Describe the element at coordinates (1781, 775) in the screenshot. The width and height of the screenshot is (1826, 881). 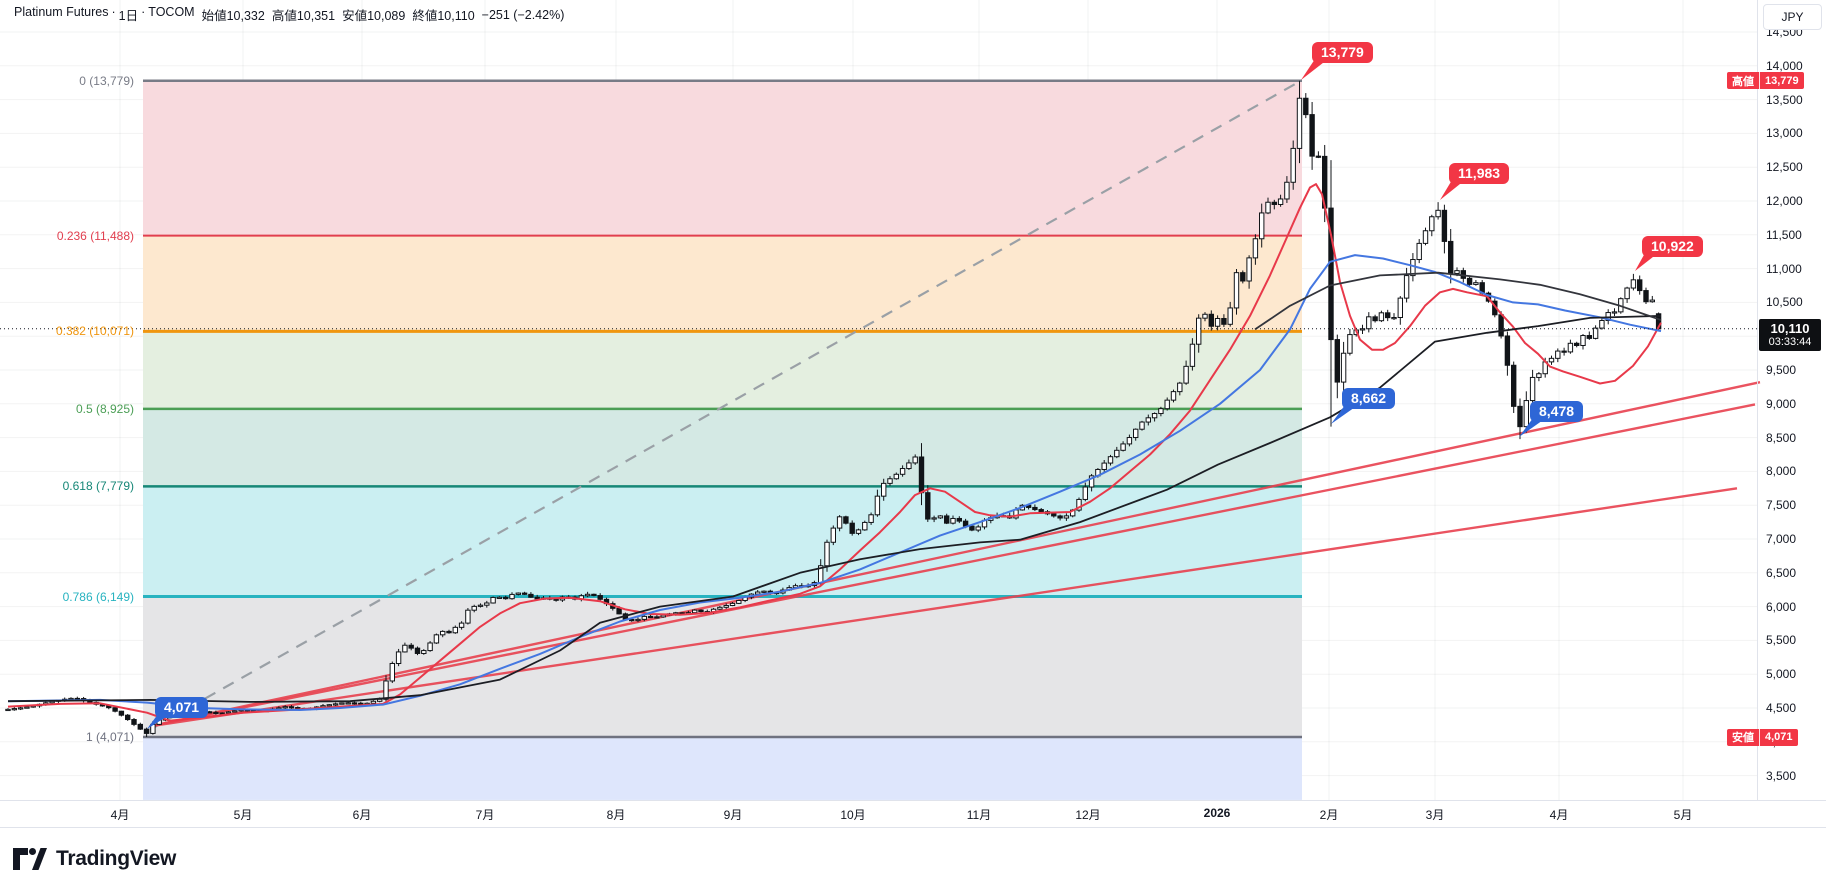
I see `price-axis-tick: 3,500` at that location.